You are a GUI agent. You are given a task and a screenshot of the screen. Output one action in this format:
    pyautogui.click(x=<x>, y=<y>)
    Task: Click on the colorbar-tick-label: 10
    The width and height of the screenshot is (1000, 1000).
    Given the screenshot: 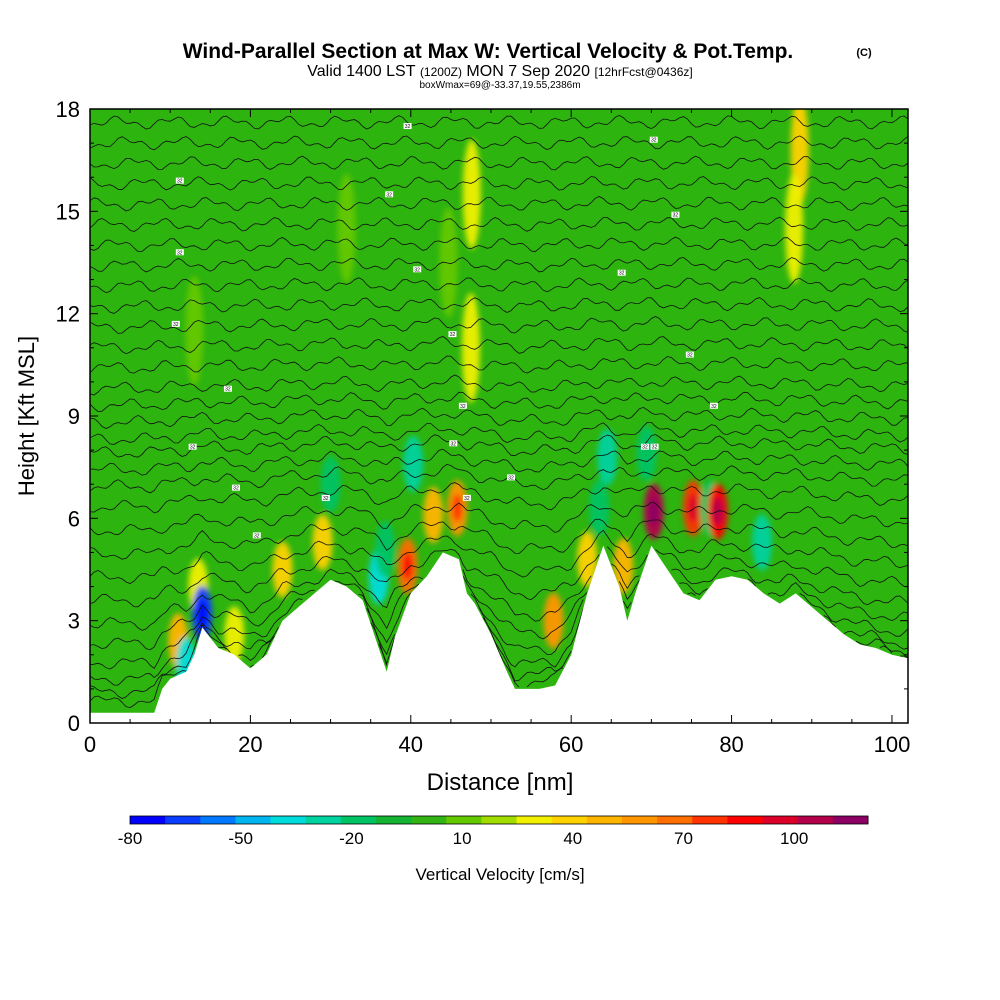 What is the action you would take?
    pyautogui.click(x=462, y=838)
    